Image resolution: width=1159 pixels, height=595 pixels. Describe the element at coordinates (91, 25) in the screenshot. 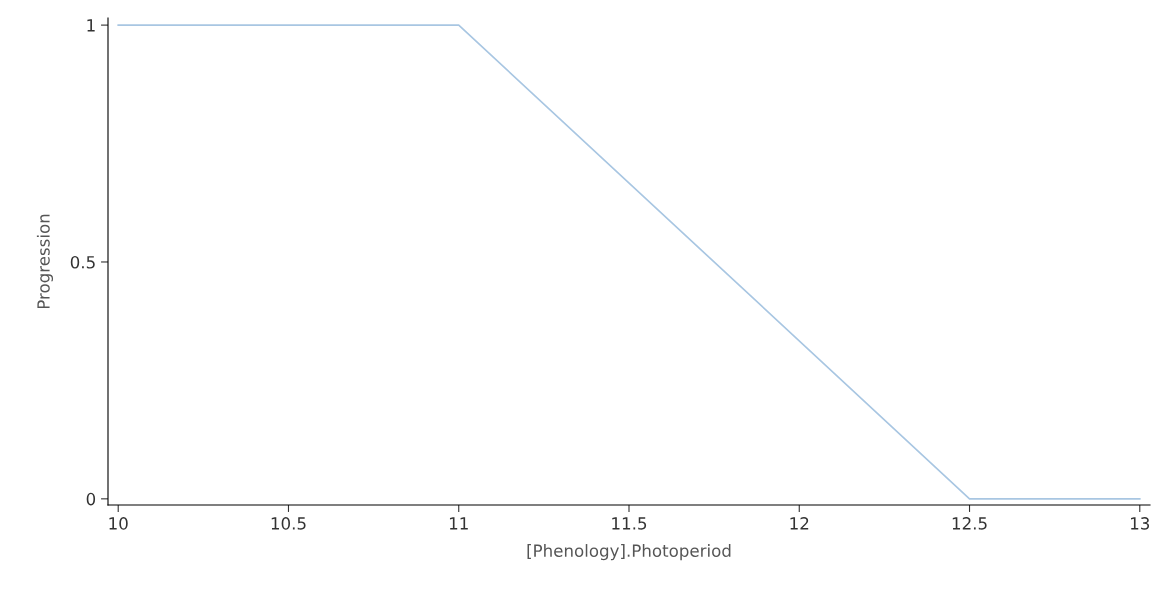

I see `y-tick-label: 1` at that location.